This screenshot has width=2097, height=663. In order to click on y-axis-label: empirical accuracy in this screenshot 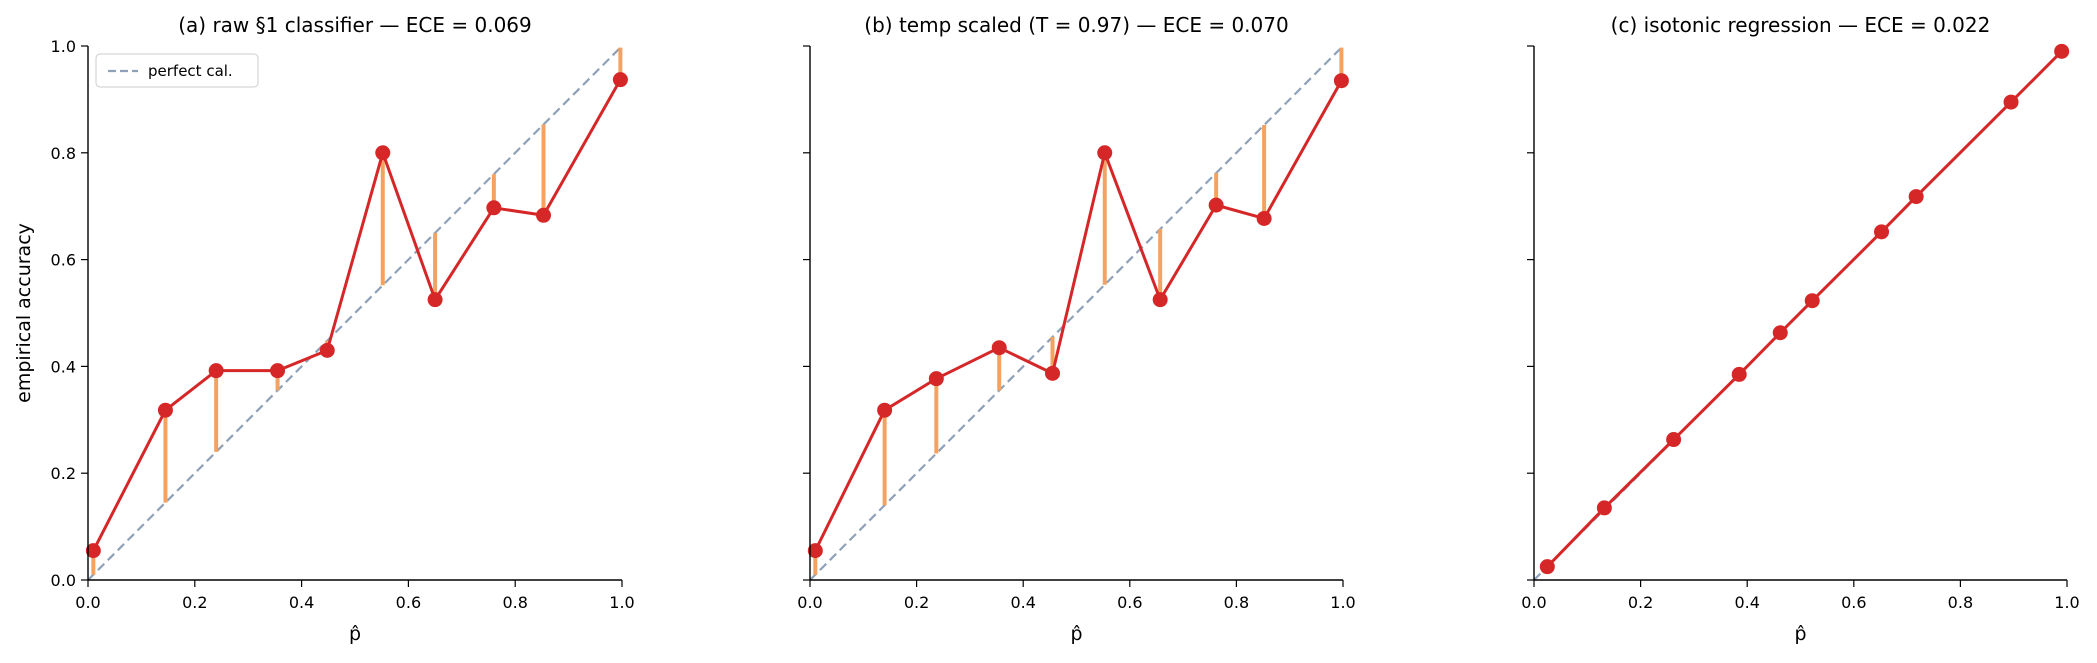, I will do `click(24, 313)`.